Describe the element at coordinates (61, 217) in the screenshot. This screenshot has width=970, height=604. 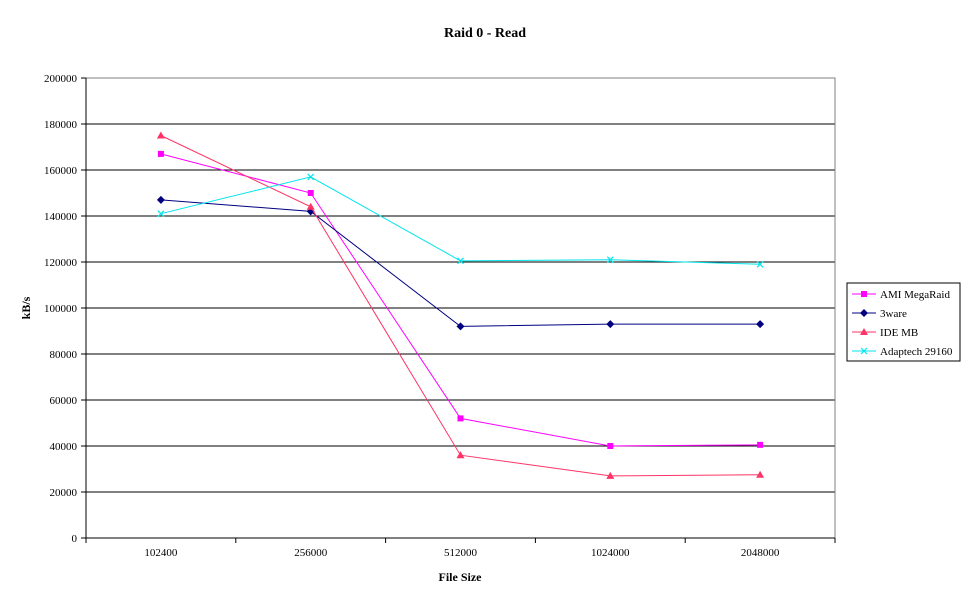
I see `y-tick-label: 140000` at that location.